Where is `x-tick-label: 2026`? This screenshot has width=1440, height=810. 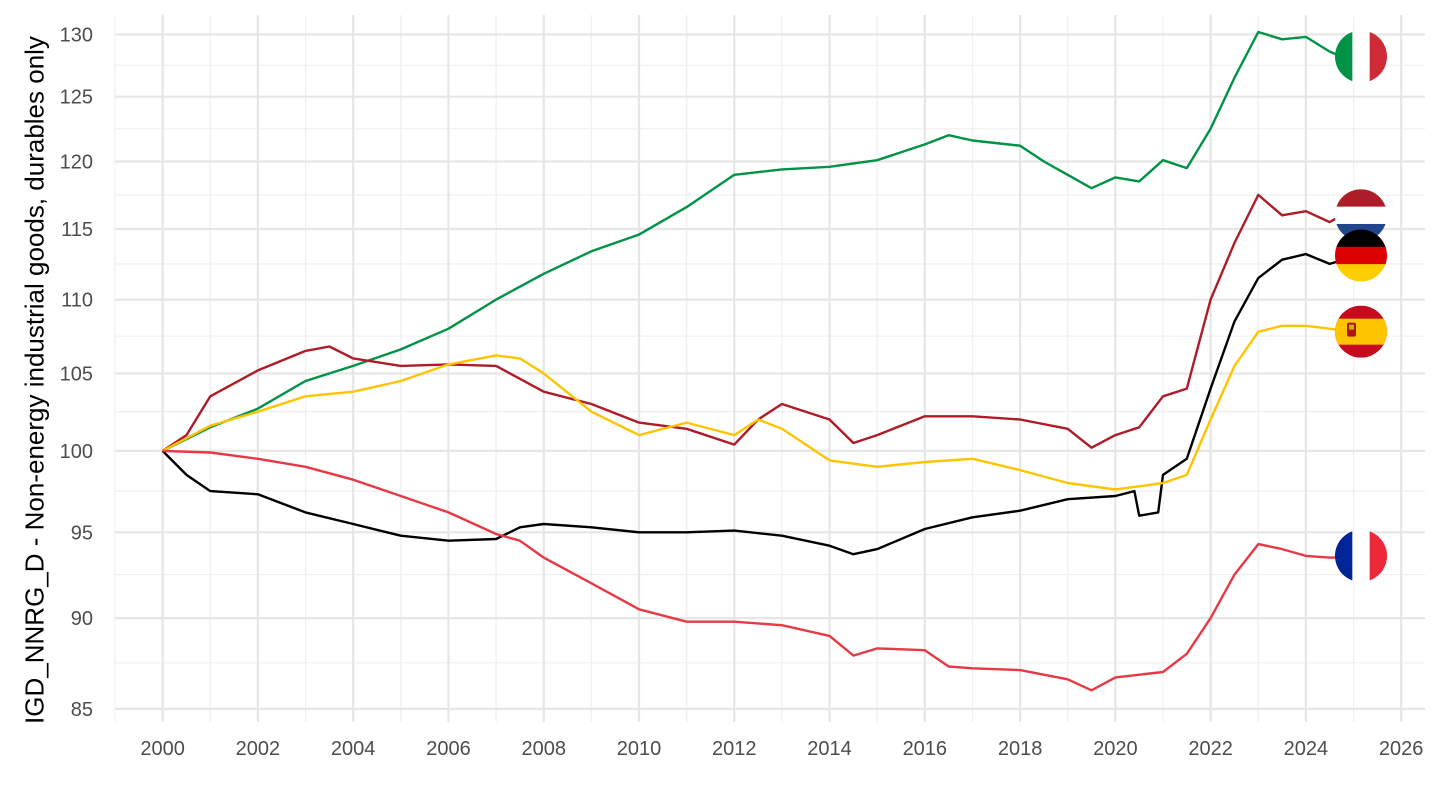
x-tick-label: 2026 is located at coordinates (1401, 749).